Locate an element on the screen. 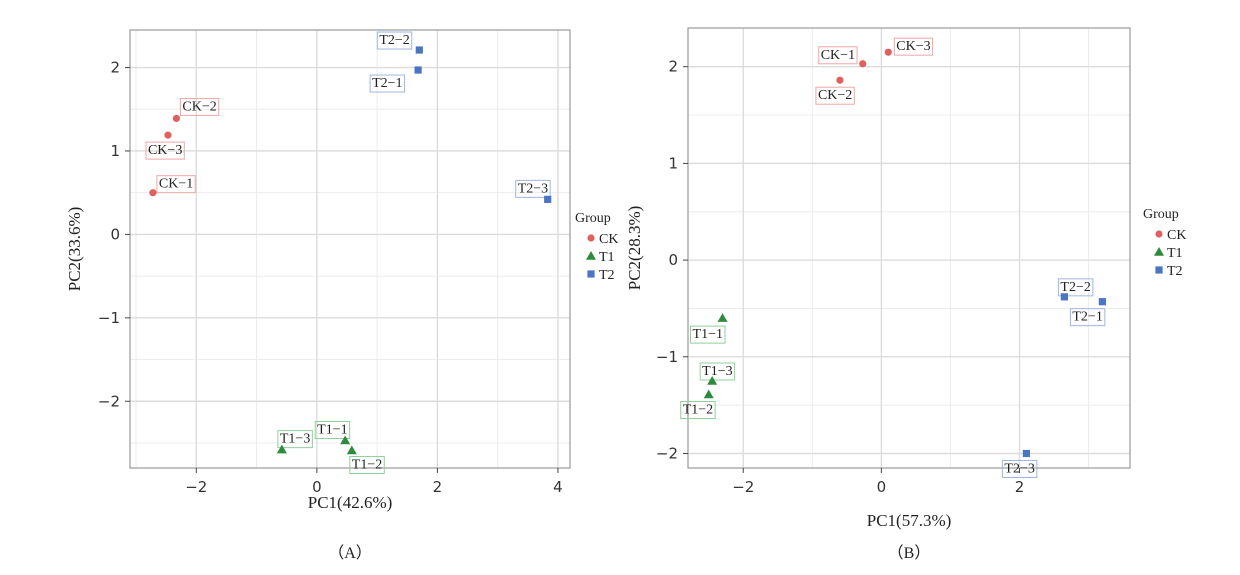 The image size is (1240, 575). panel-label: （B） is located at coordinates (909, 553).